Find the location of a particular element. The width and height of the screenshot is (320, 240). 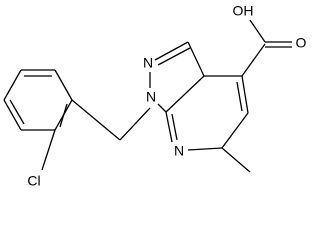

atom-label: OH is located at coordinates (243, 11).